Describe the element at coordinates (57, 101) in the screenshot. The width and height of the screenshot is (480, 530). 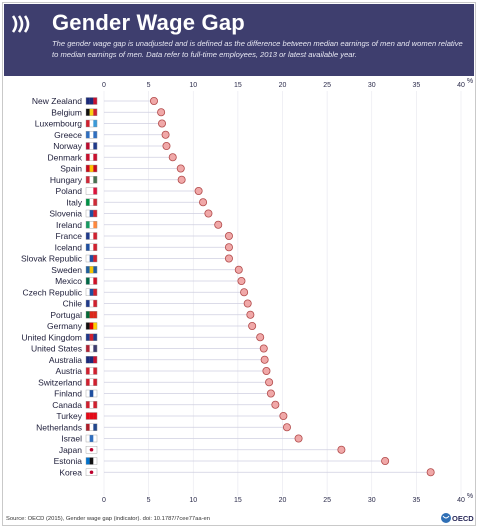
I see `country-label: New Zealand` at that location.